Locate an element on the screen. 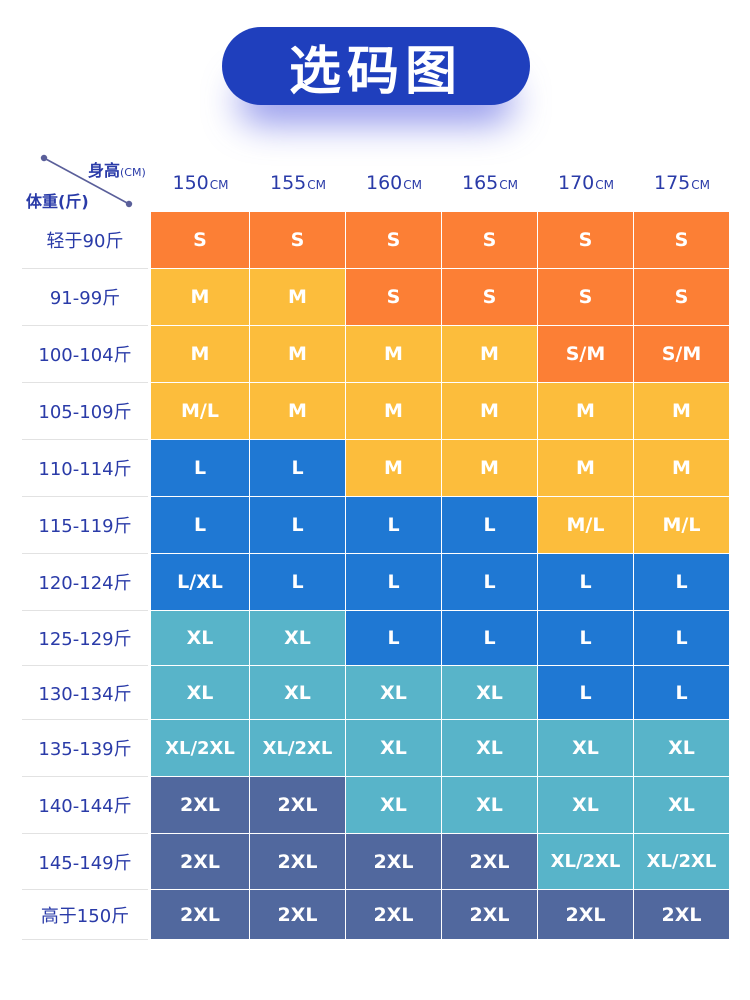  height-column-header: 165 CM is located at coordinates (490, 183).